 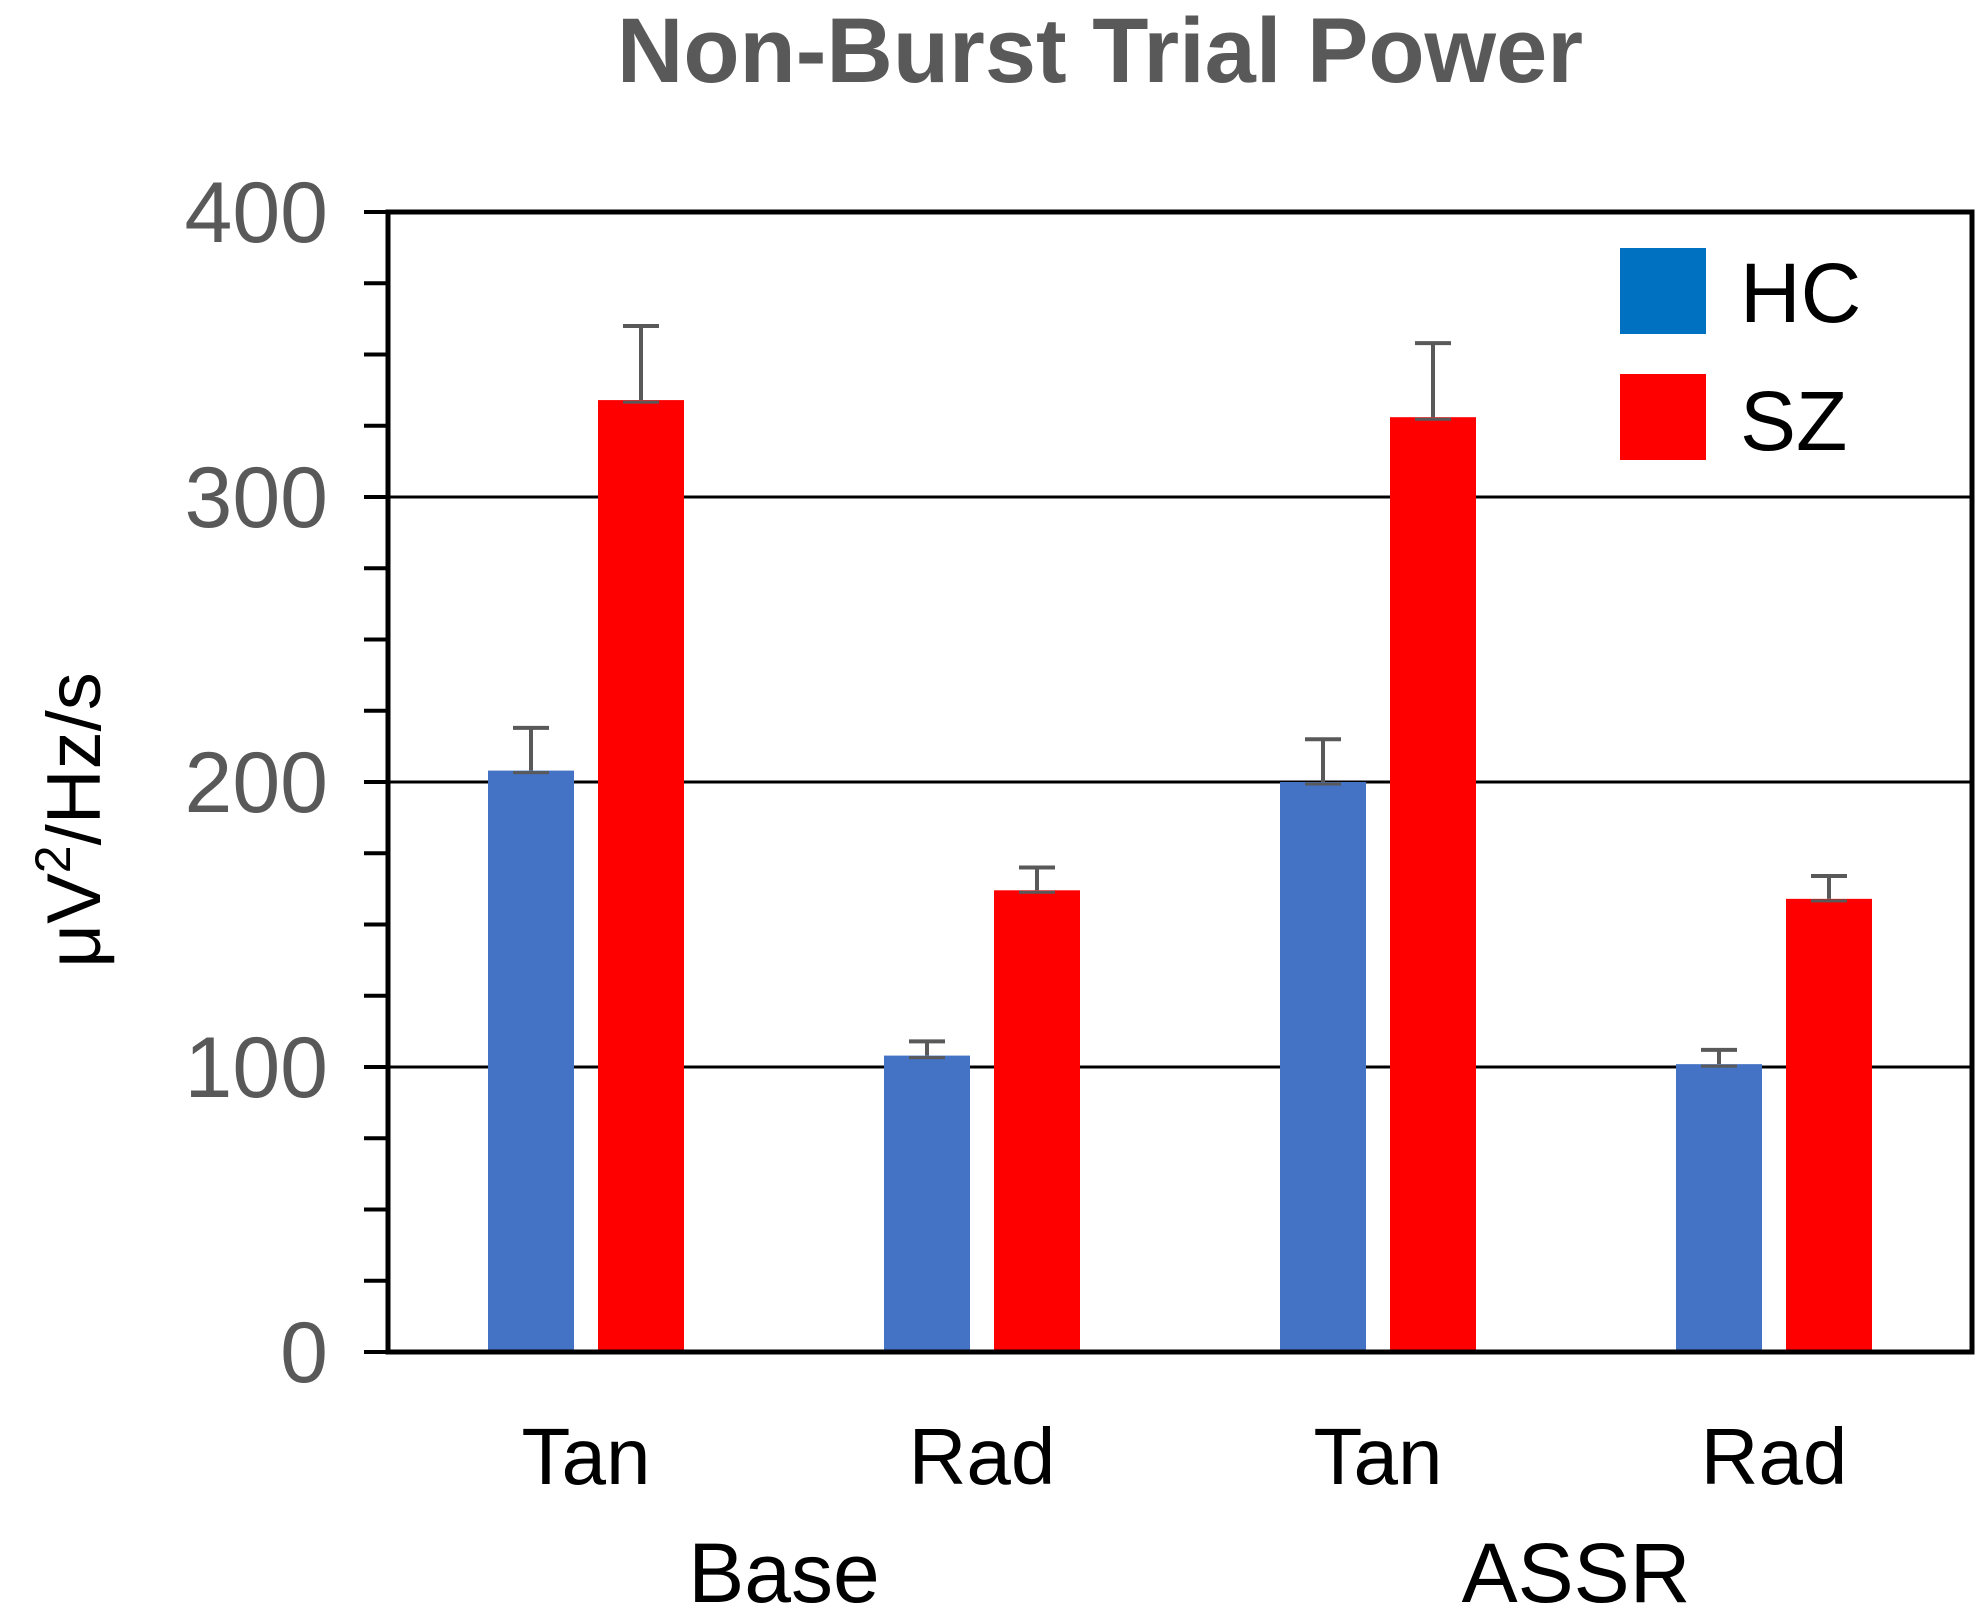 I want to click on y-axis-label-prefix: μV, so click(x=74, y=920).